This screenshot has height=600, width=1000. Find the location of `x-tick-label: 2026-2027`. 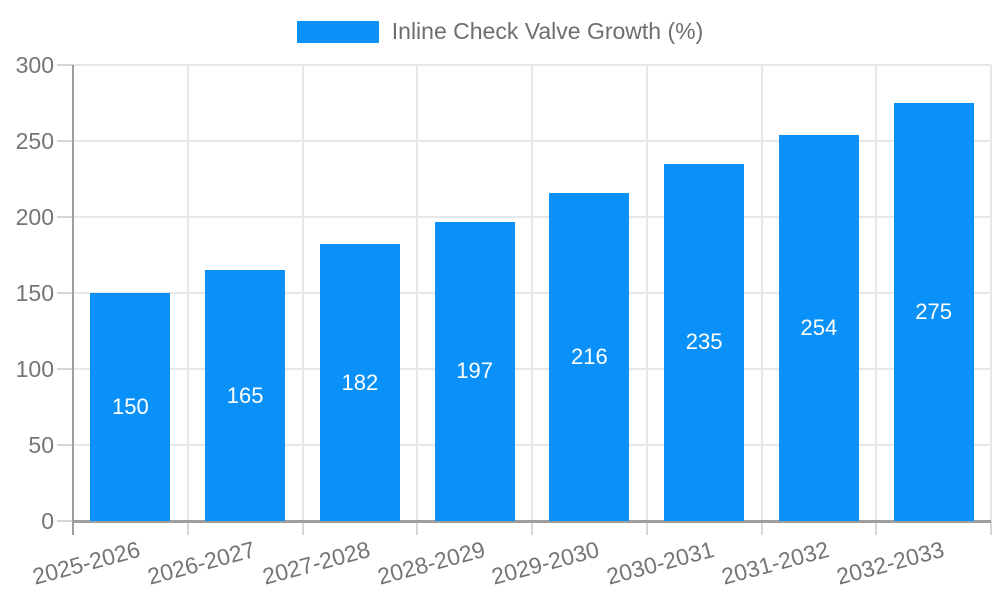

x-tick-label: 2026-2027 is located at coordinates (201, 563).